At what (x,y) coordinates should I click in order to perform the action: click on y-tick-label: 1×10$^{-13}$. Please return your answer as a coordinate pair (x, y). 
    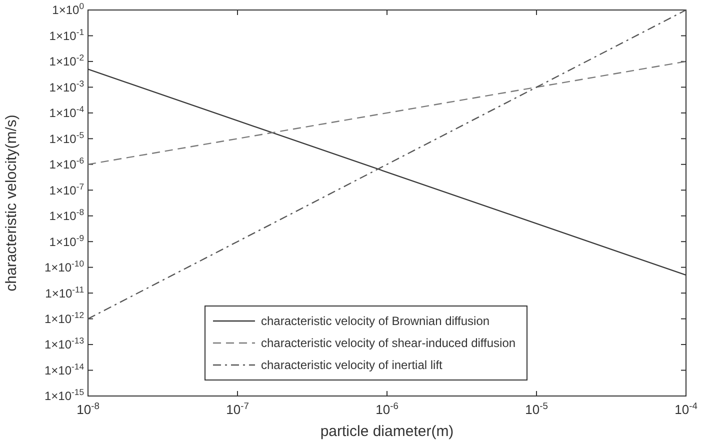
    Looking at the image, I should click on (64, 344).